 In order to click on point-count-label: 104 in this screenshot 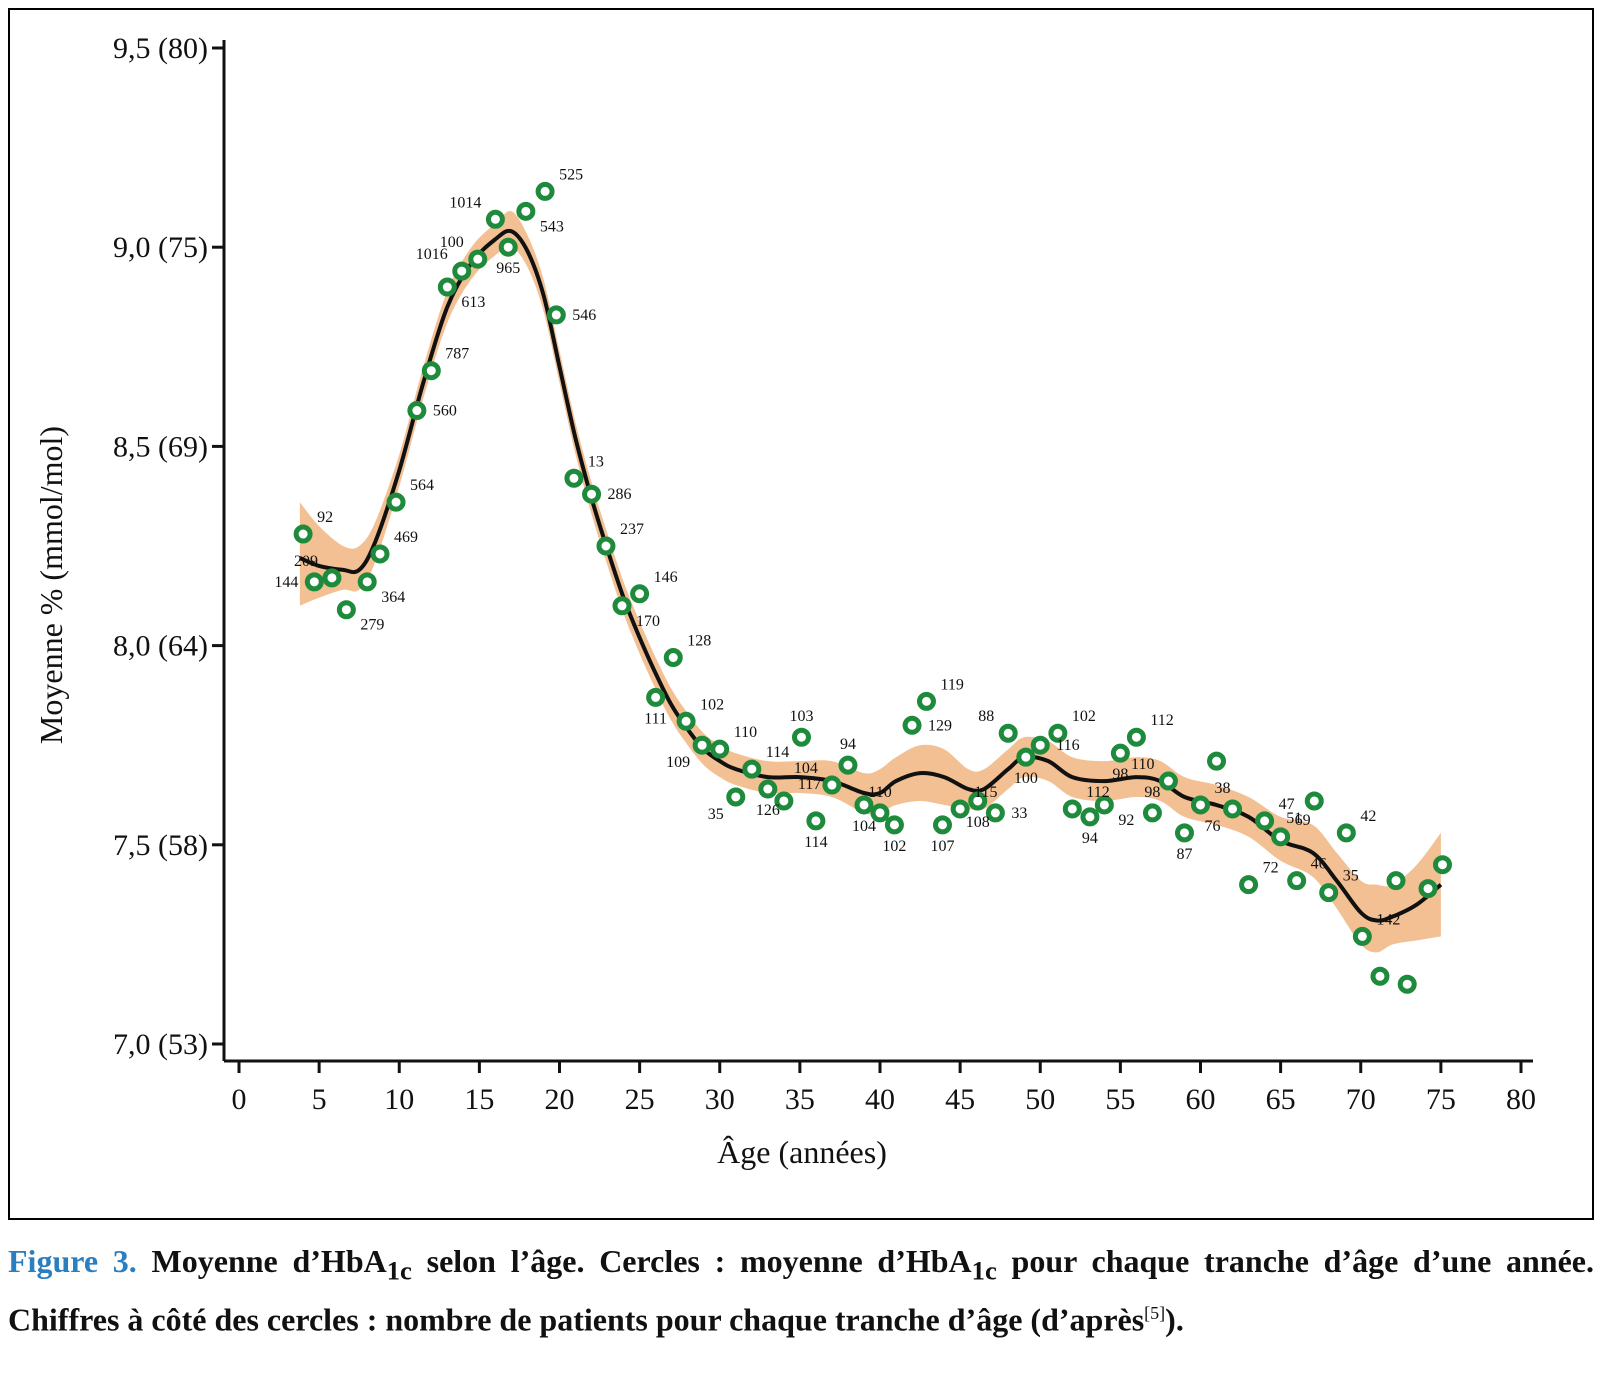, I will do `click(806, 768)`.